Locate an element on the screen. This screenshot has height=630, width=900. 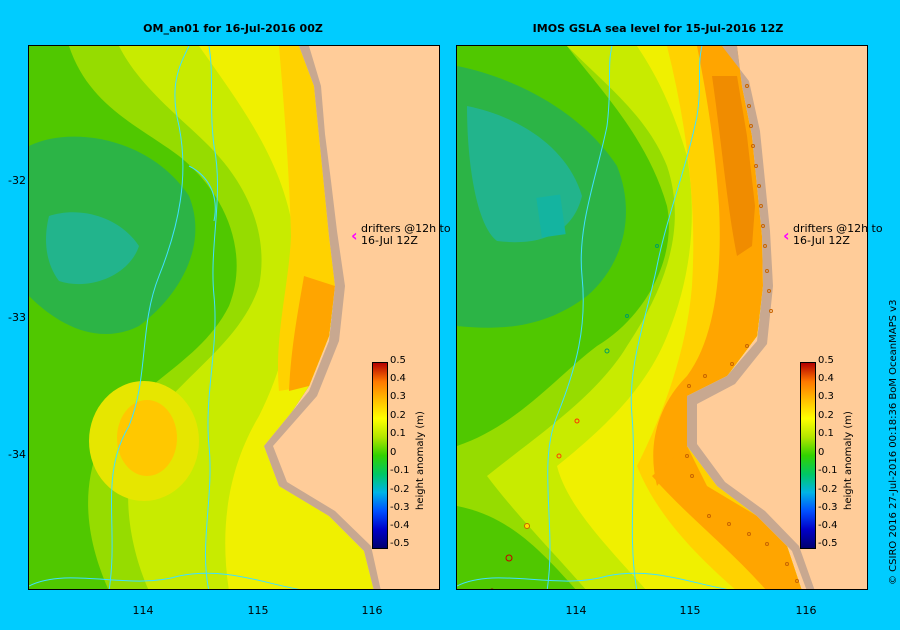
y-tick-label: -32 is located at coordinates (17, 180).